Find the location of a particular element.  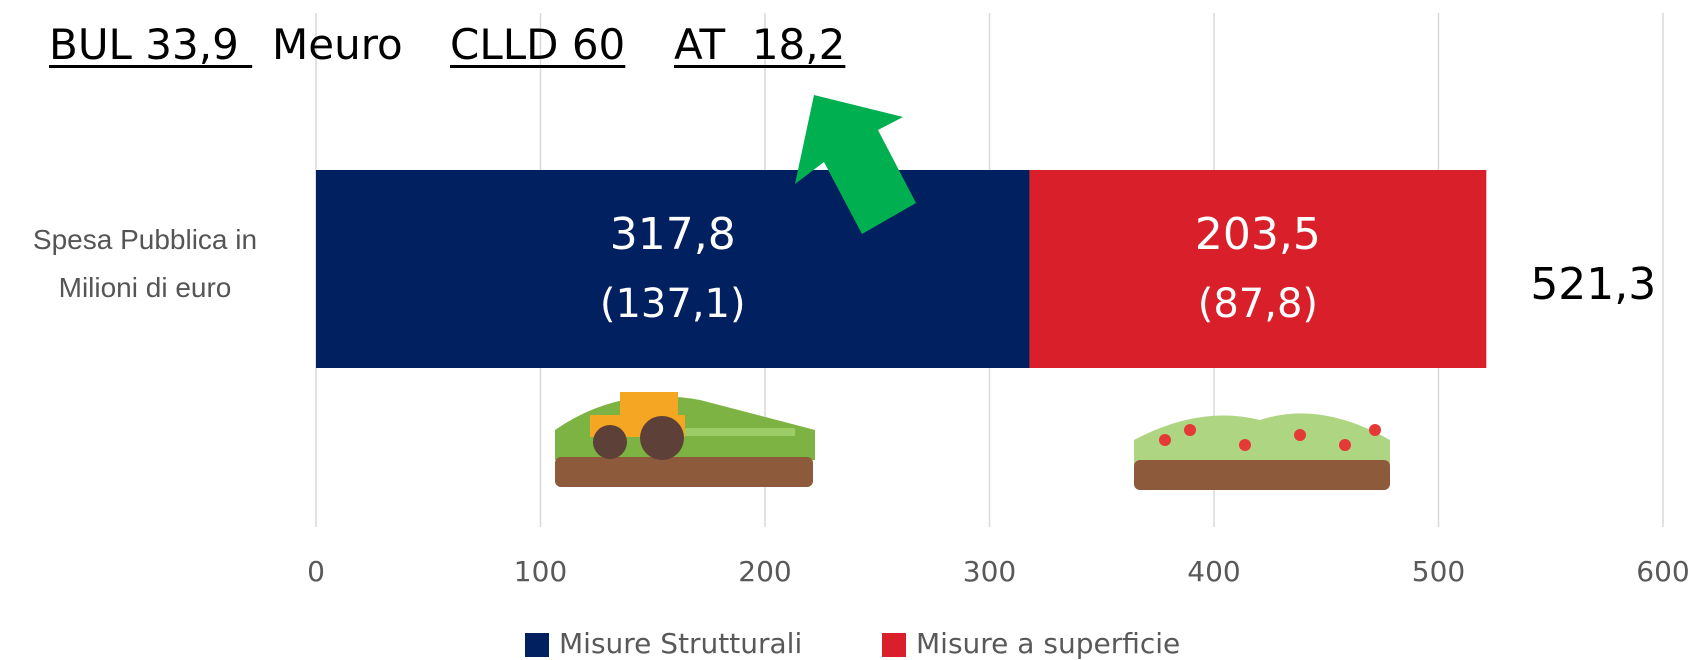

tractor-icon is located at coordinates (685, 439).